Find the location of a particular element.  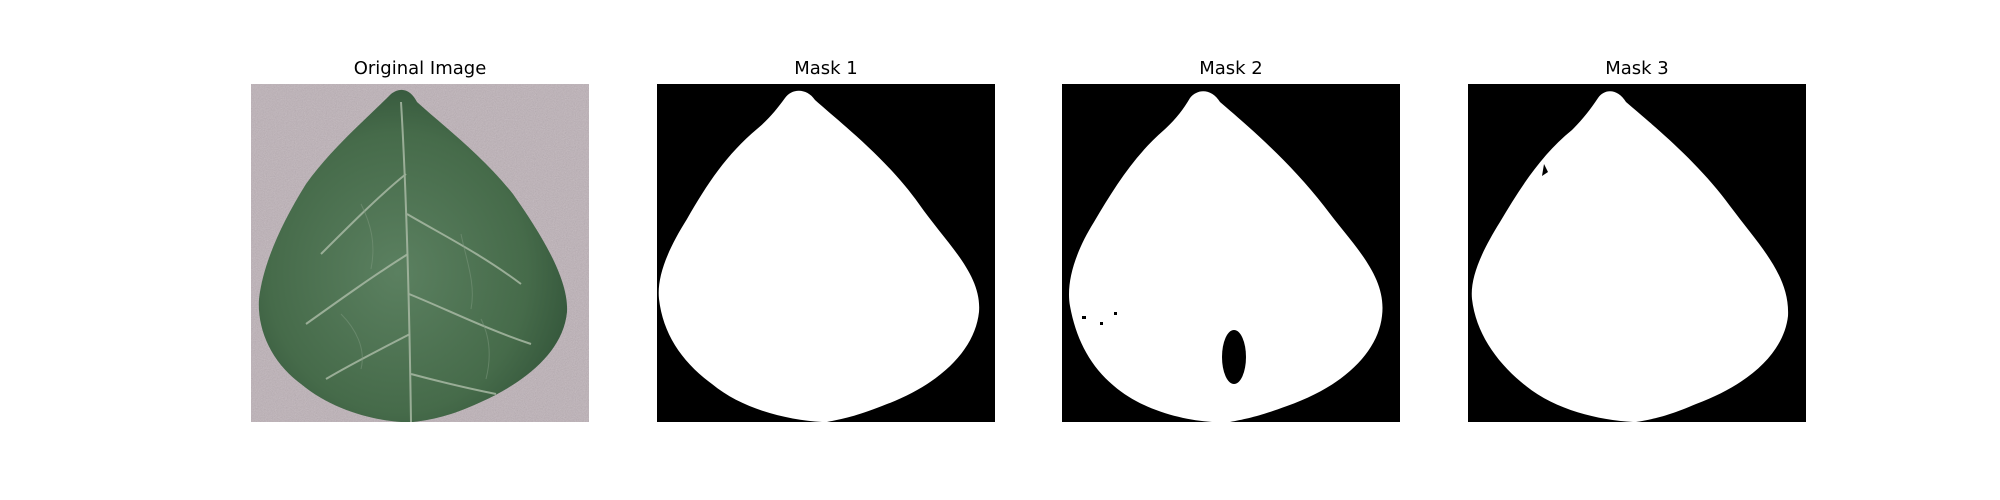

original-leaf-image is located at coordinates (420, 253).